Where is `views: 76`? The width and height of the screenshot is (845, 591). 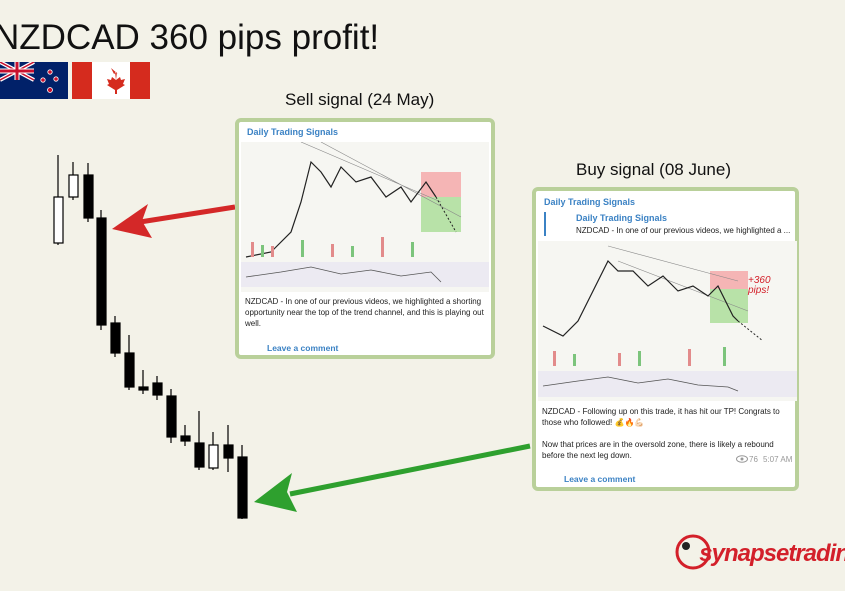
views: 76 is located at coordinates (753, 459).